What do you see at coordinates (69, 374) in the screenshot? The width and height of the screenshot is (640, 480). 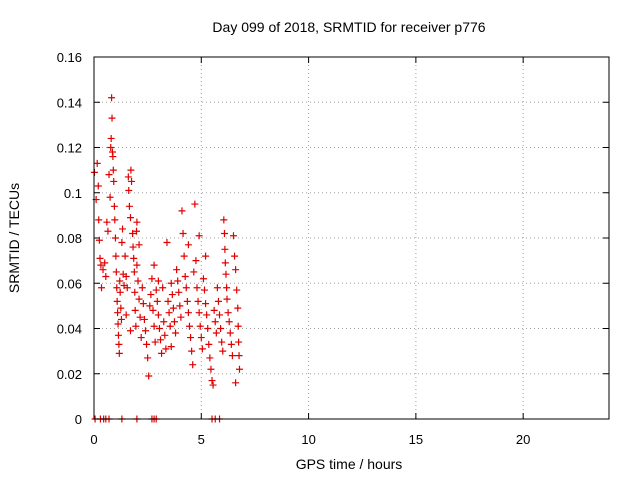 I see `y-tick-label: 0.02` at bounding box center [69, 374].